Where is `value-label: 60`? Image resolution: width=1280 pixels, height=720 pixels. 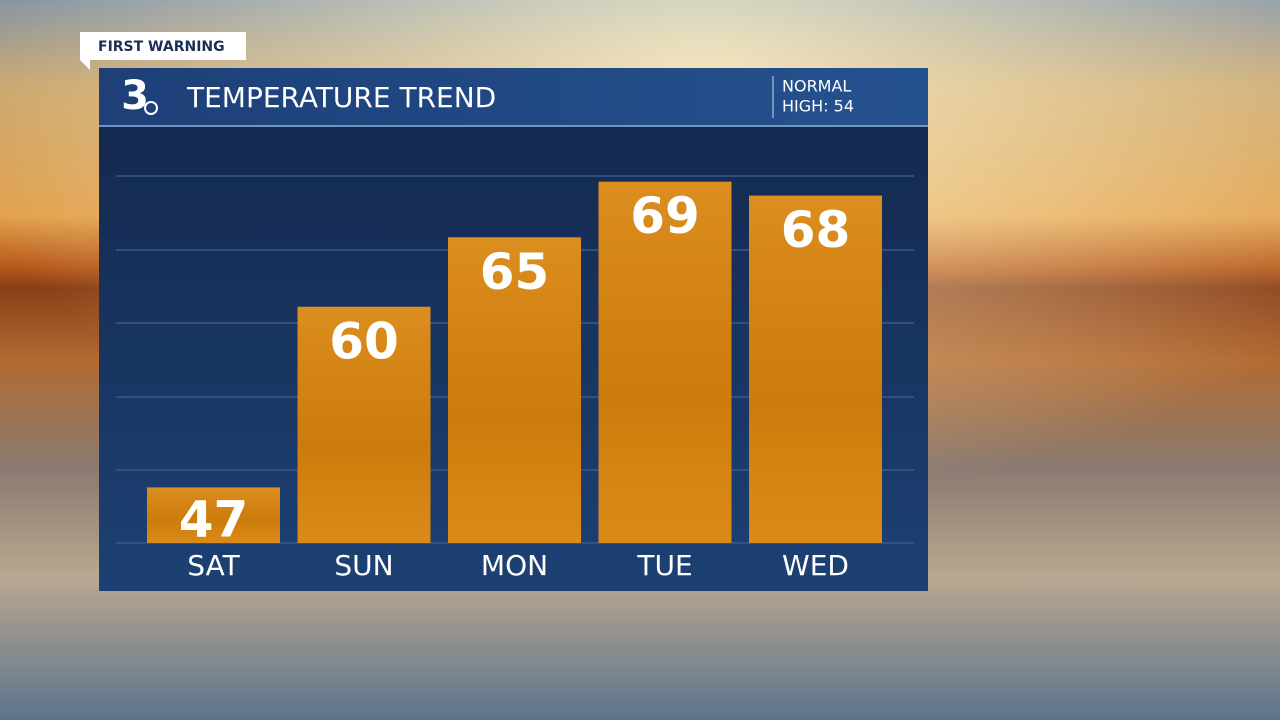
value-label: 60 is located at coordinates (364, 341).